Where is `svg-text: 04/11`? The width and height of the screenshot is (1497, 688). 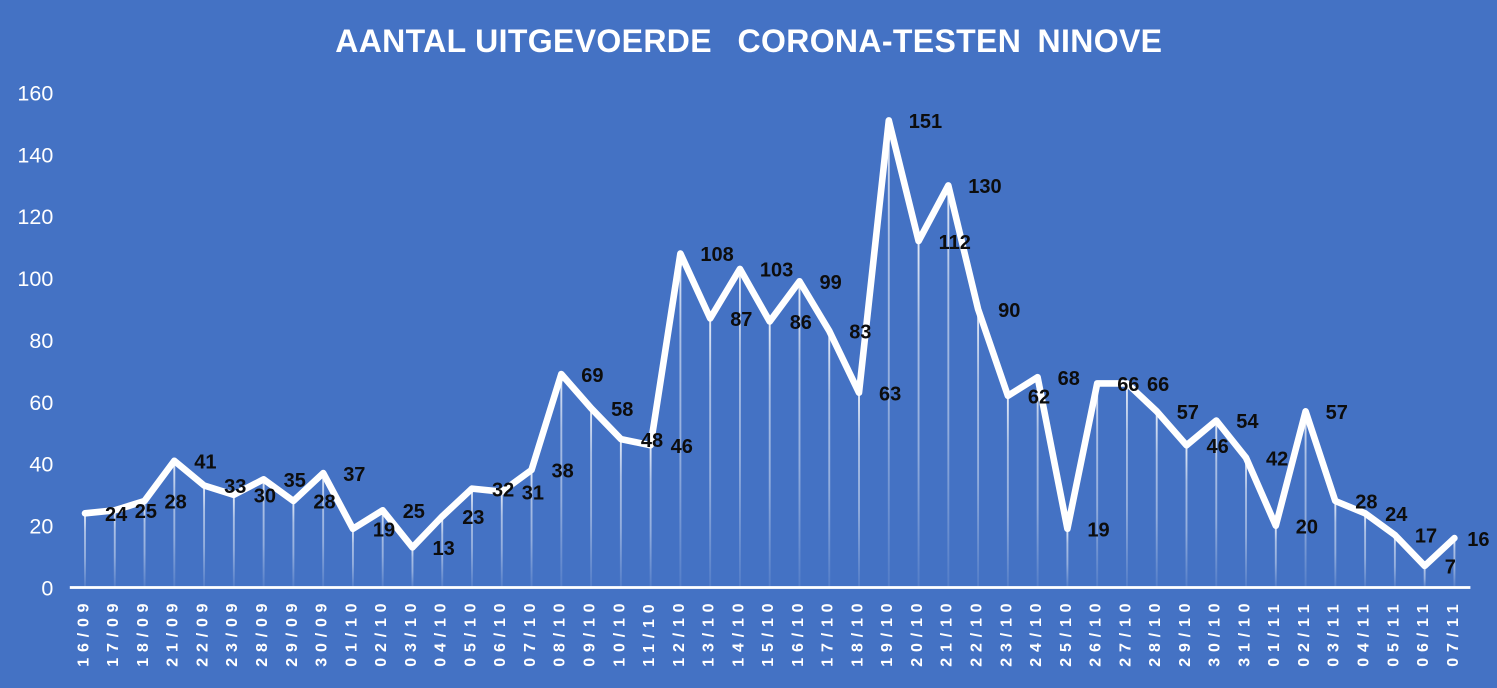
svg-text: 04/11 is located at coordinates (1364, 633).